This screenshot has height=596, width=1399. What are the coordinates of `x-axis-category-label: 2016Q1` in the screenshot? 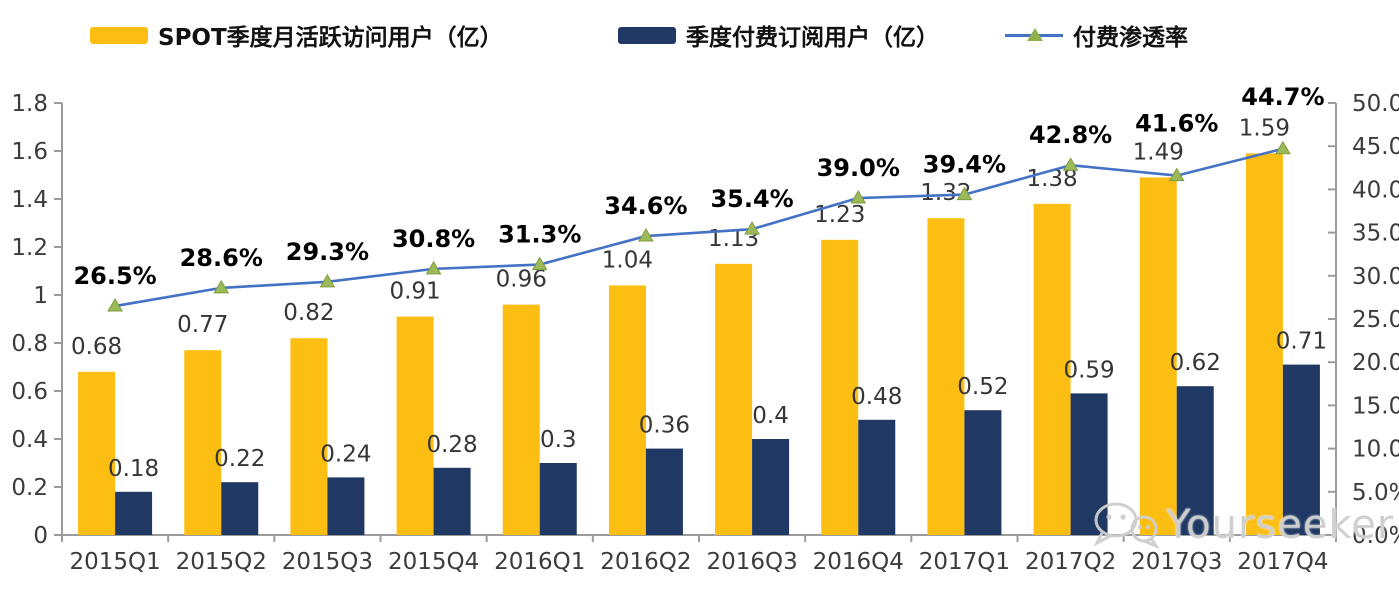 It's located at (539, 562).